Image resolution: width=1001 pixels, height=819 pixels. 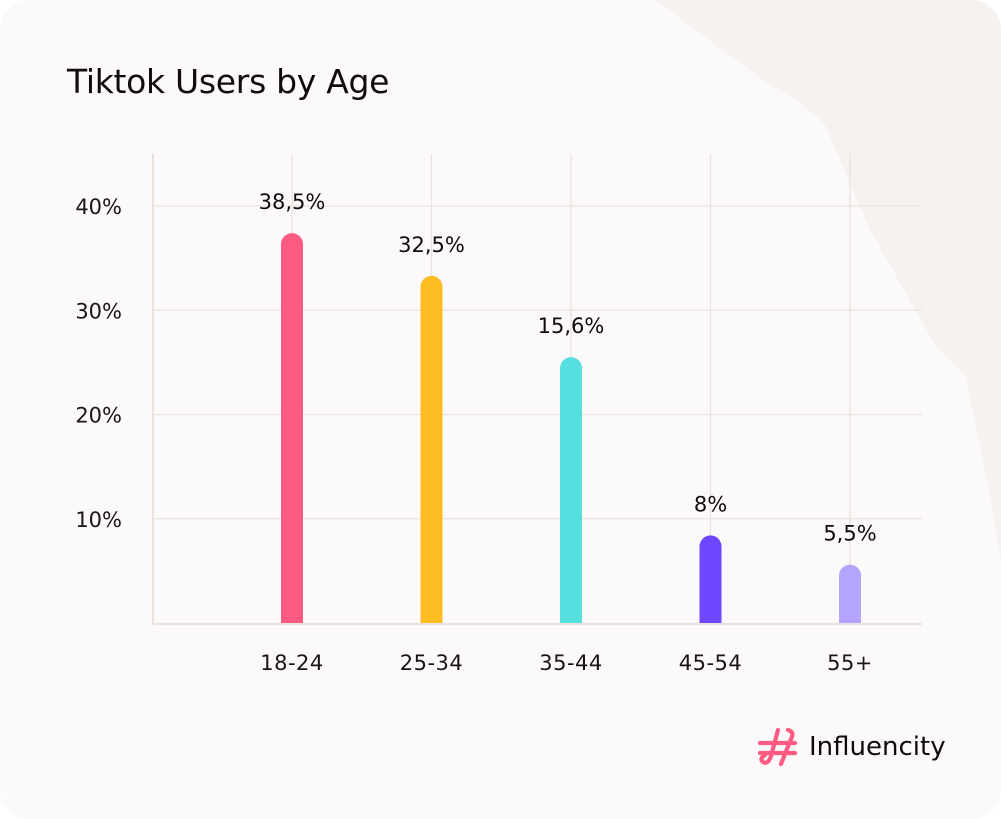 I want to click on x-tick-label: 55+, so click(x=850, y=663).